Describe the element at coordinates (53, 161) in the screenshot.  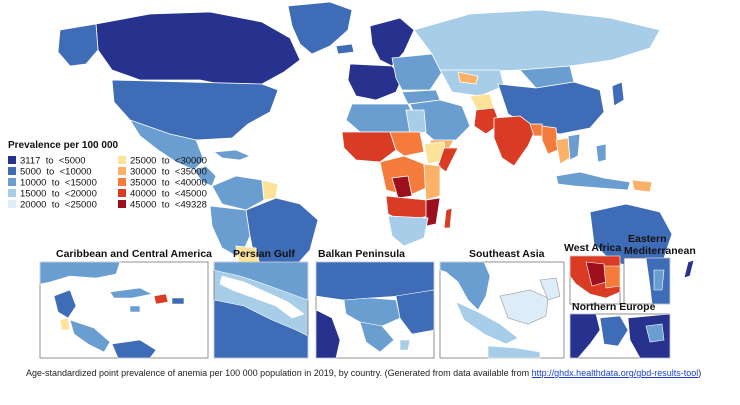
I see `legend-label: 3117 to <5000` at that location.